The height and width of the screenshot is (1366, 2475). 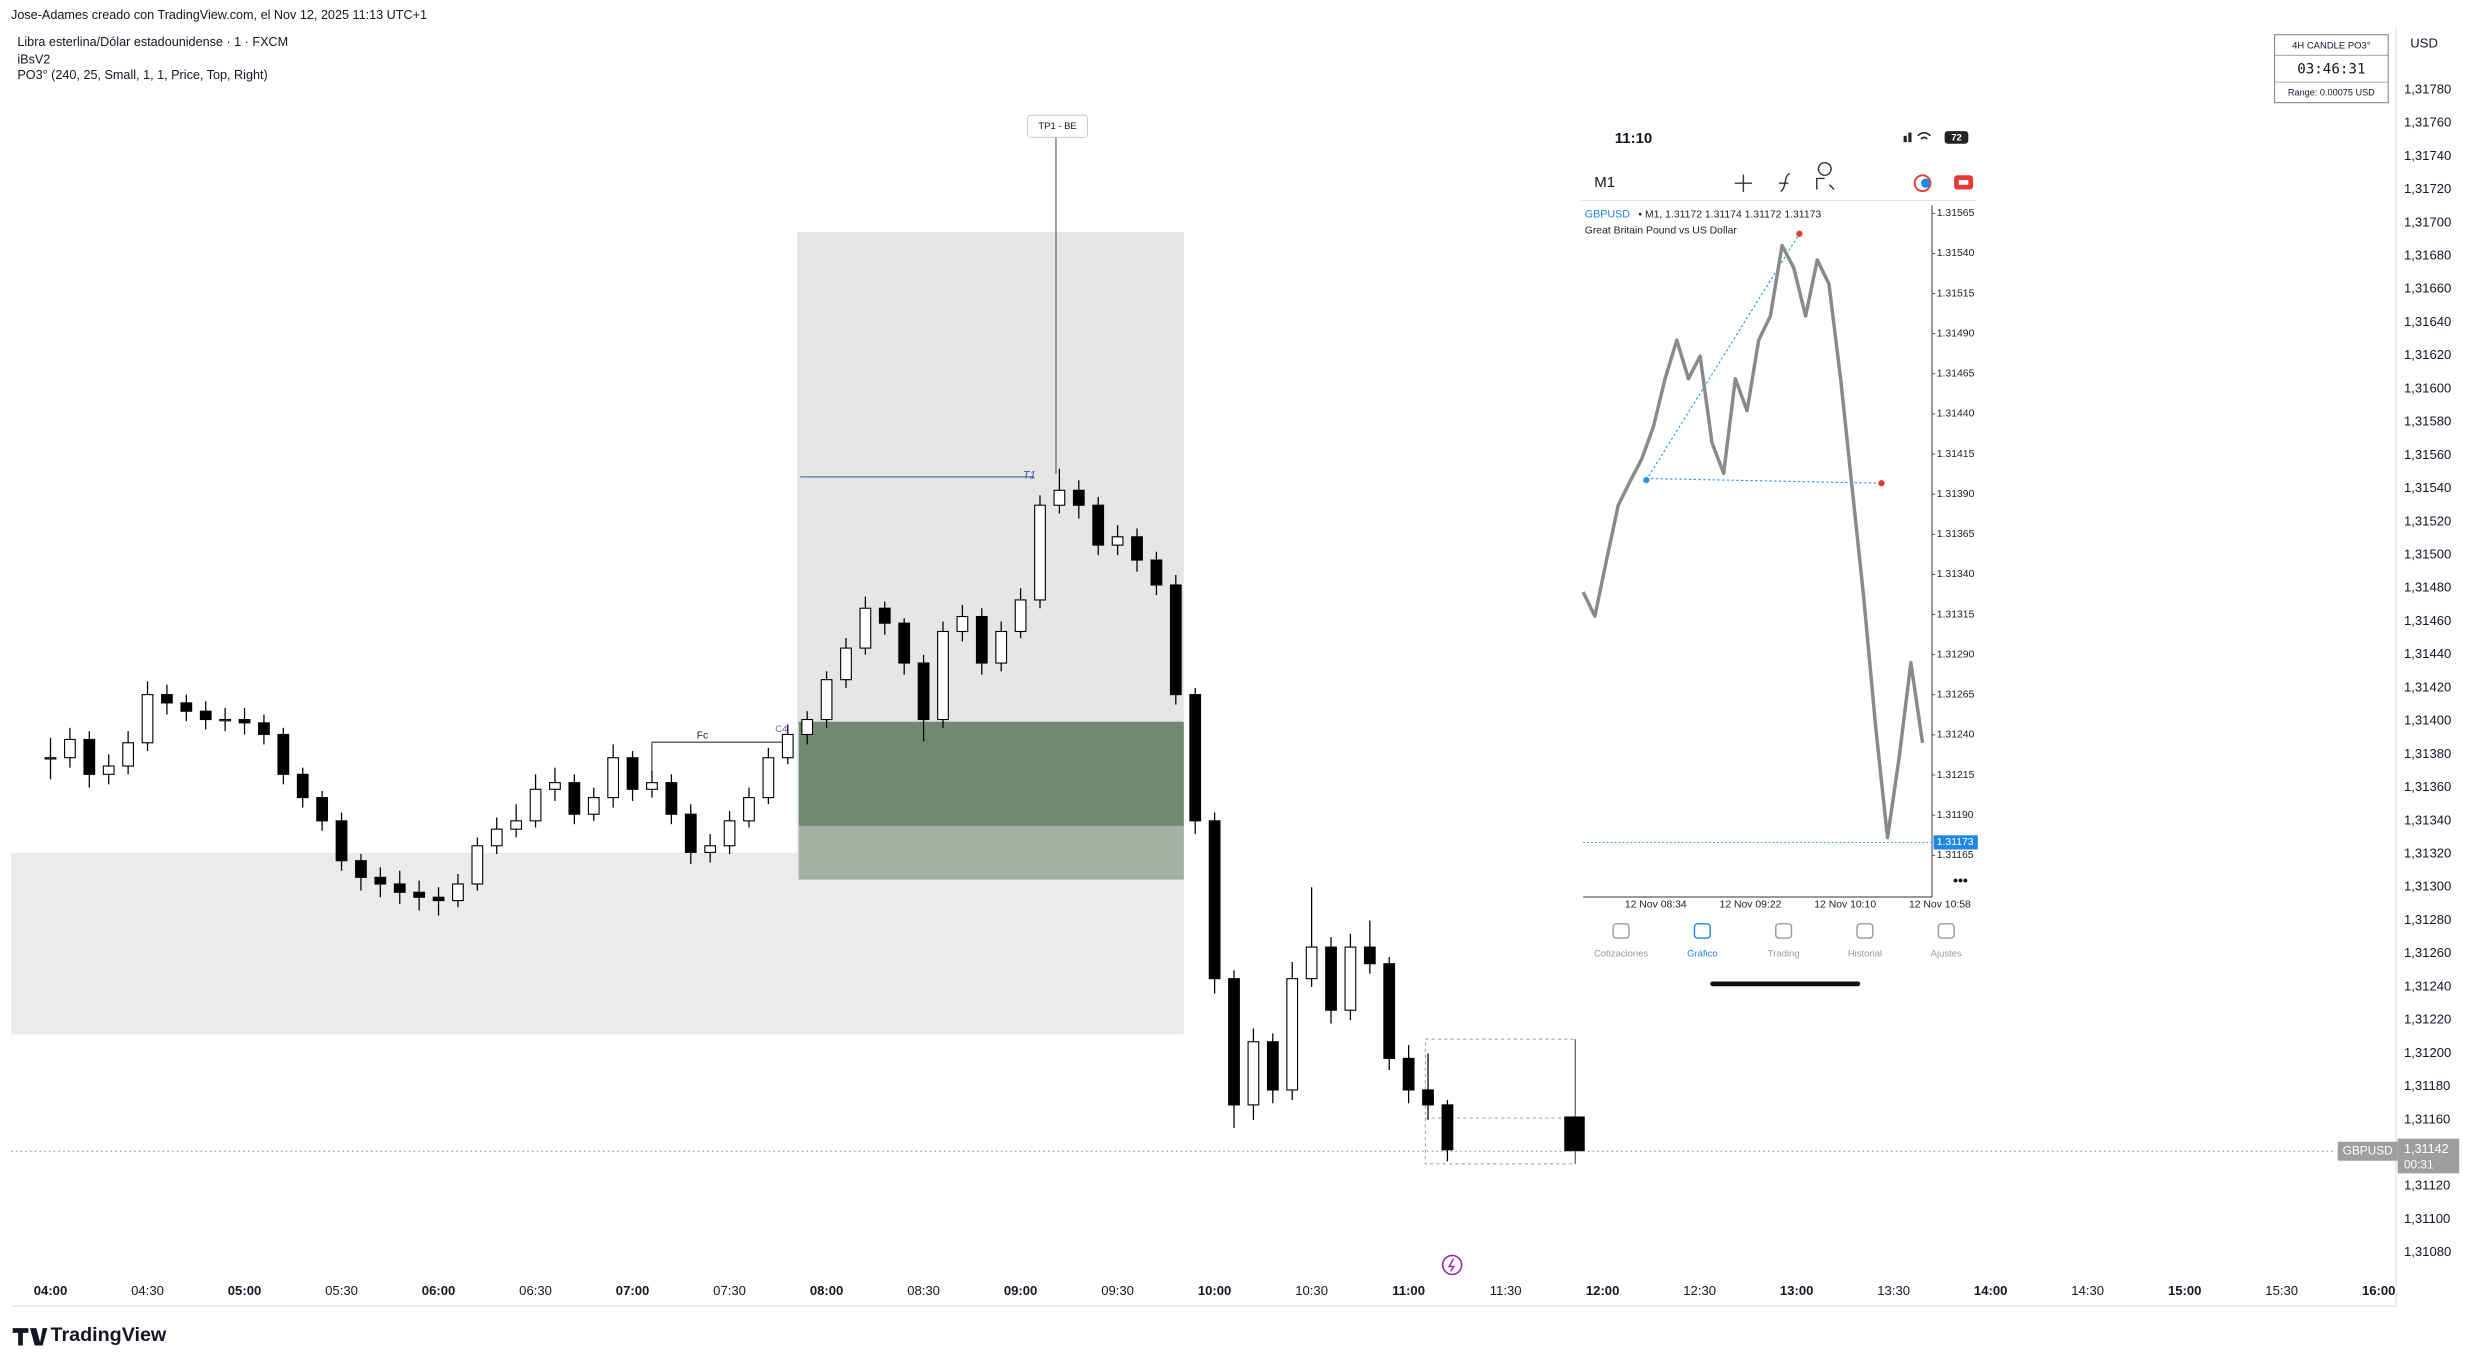 What do you see at coordinates (1574, 1134) in the screenshot?
I see `projection-candle` at bounding box center [1574, 1134].